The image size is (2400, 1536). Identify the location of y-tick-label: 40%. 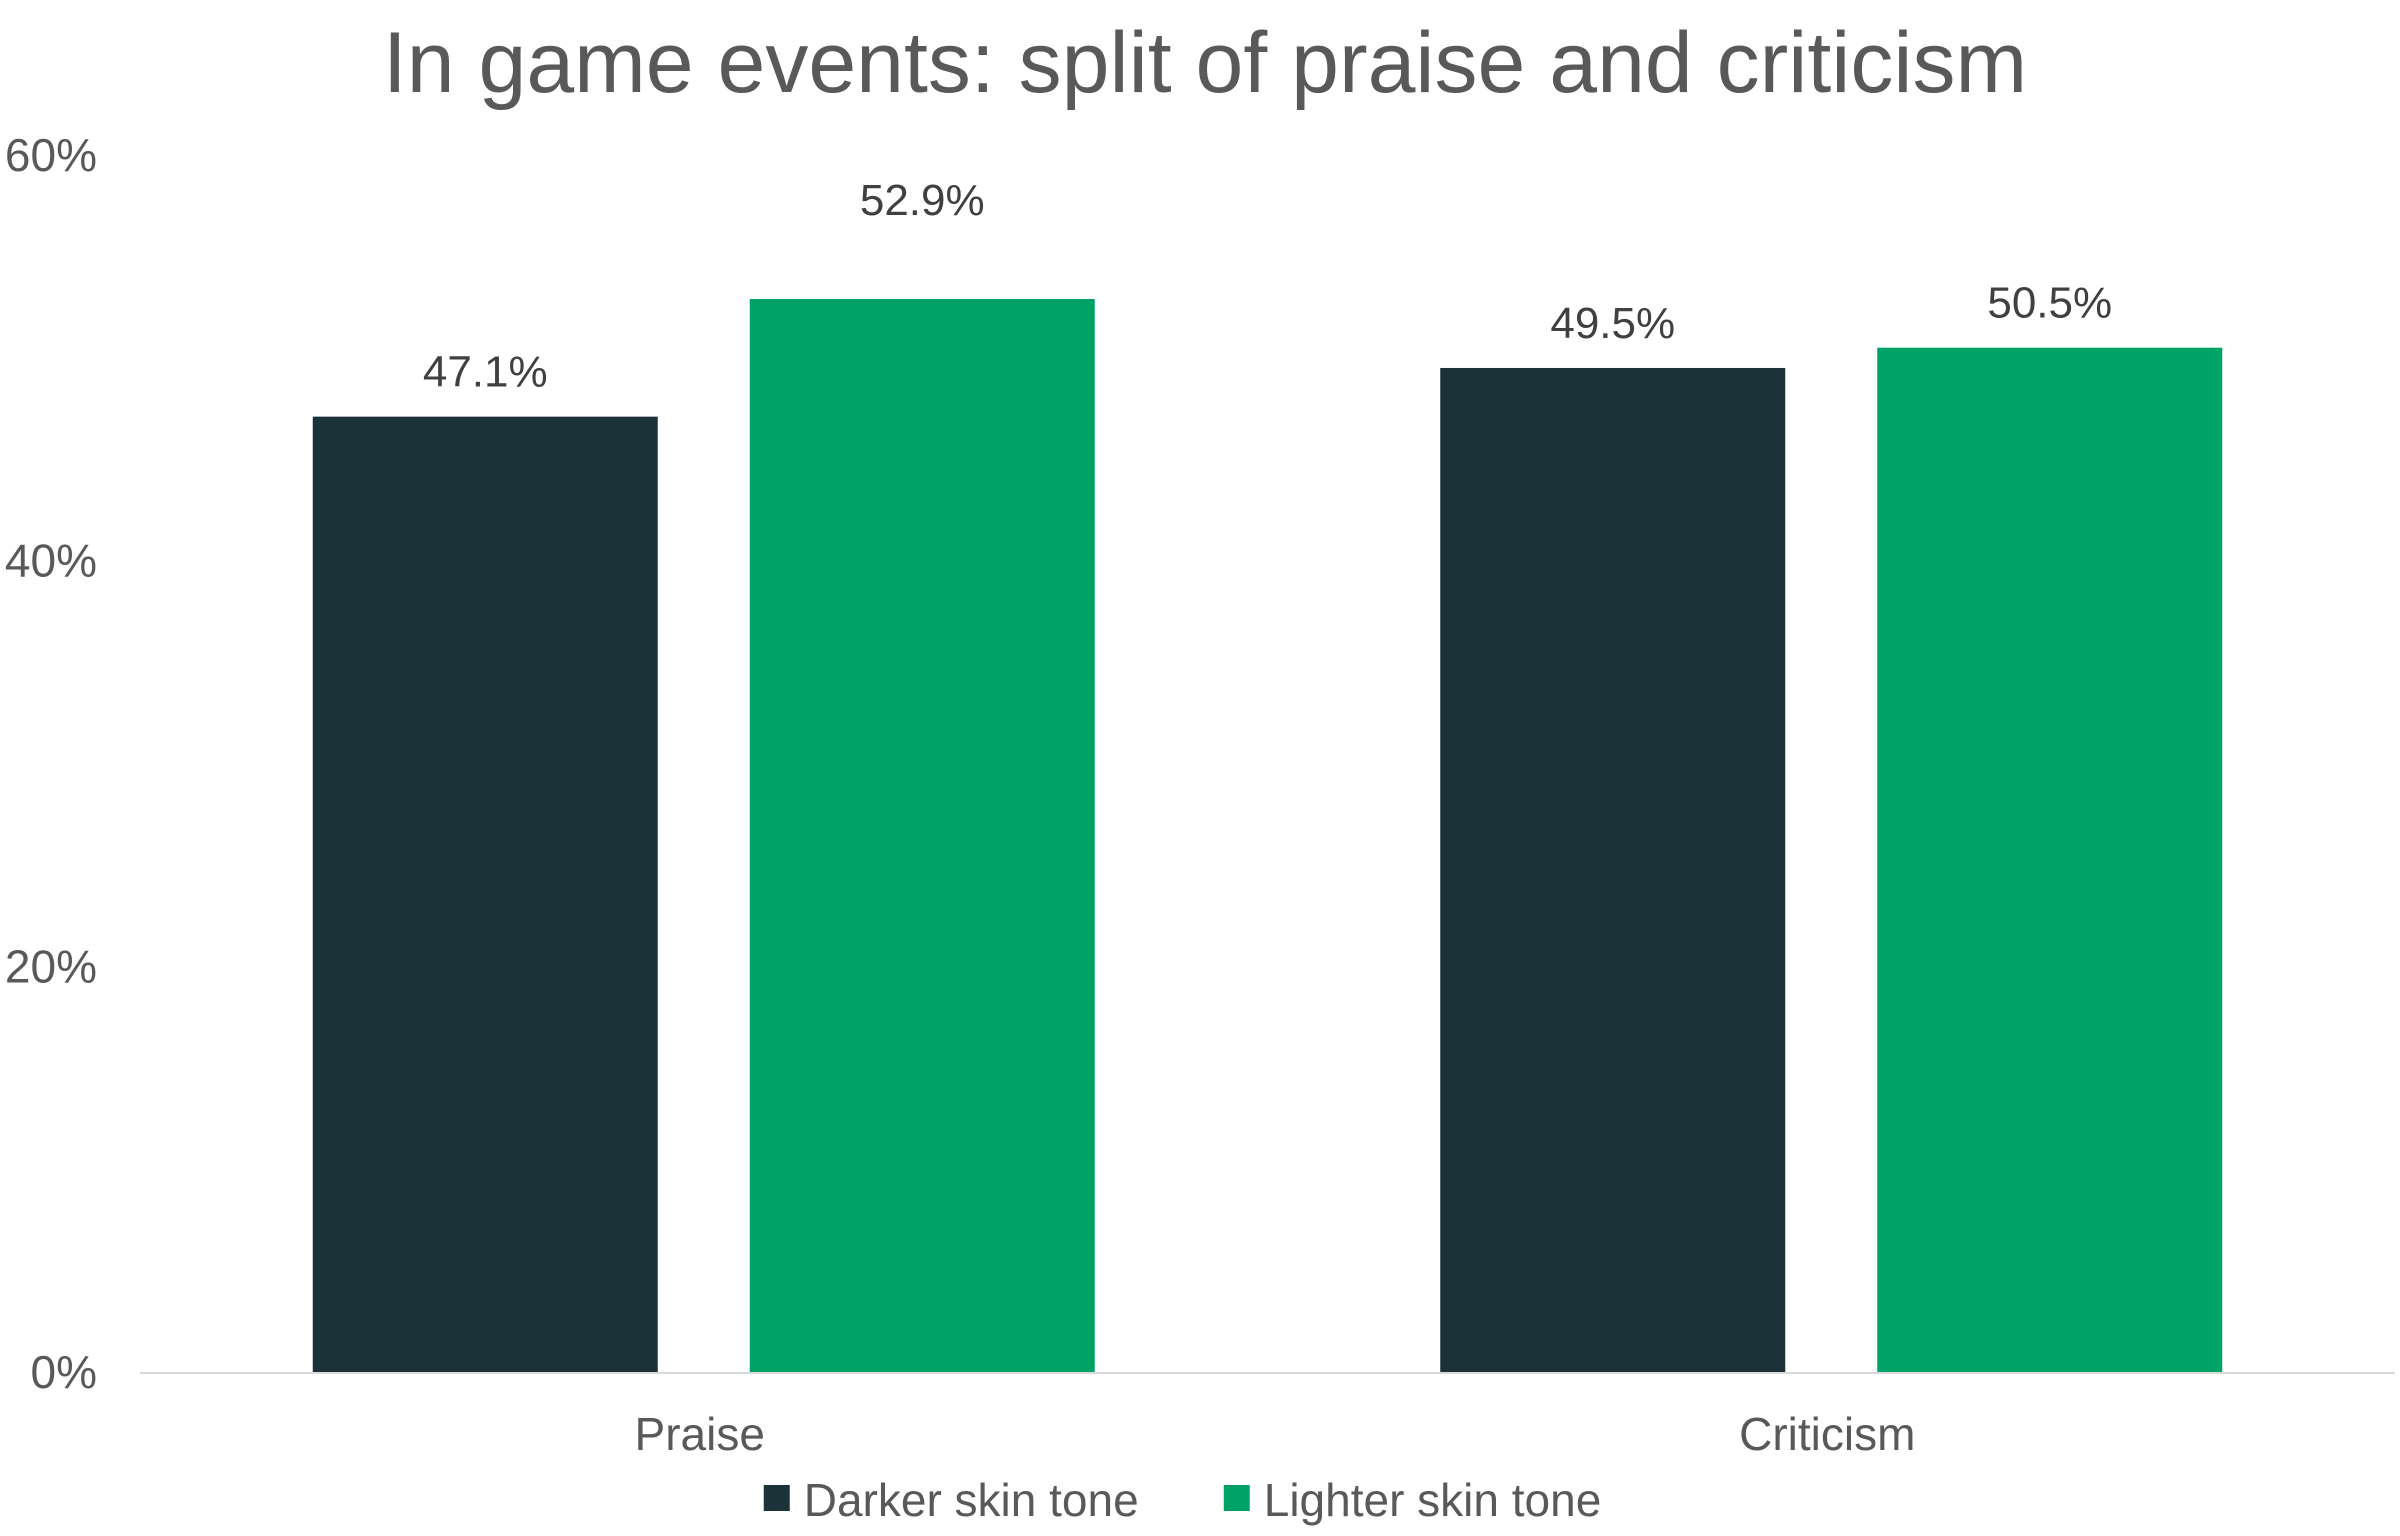
(51, 561).